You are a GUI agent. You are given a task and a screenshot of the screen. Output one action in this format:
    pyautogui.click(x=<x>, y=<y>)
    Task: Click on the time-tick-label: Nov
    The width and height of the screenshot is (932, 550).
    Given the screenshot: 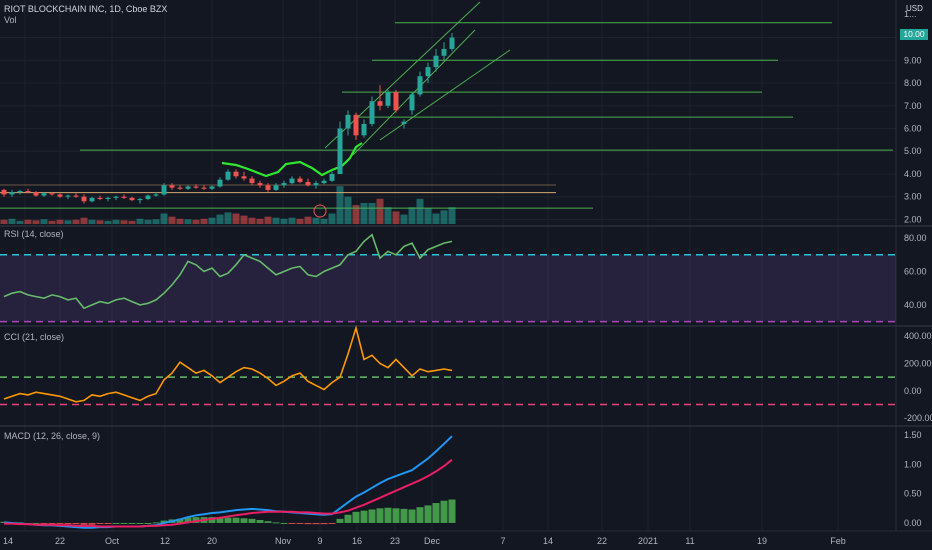 What is the action you would take?
    pyautogui.click(x=283, y=541)
    